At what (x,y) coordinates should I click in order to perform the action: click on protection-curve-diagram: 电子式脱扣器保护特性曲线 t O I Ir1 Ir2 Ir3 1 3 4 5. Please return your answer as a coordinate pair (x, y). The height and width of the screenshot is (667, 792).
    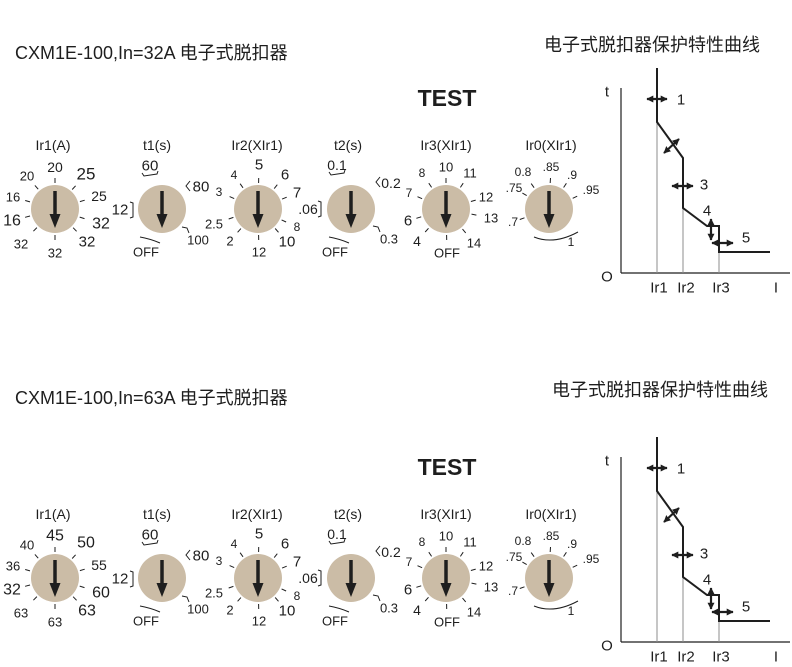
    Looking at the image, I should click on (671, 523).